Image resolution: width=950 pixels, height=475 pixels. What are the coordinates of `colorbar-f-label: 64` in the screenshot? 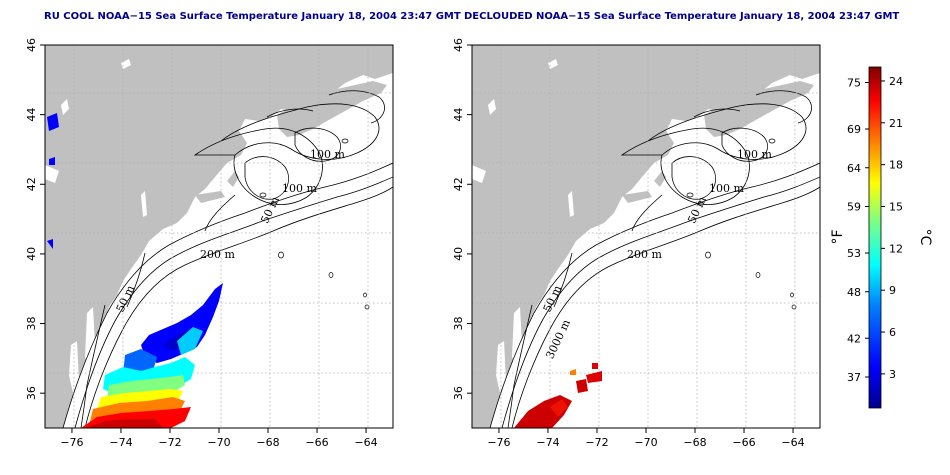 It's located at (854, 168).